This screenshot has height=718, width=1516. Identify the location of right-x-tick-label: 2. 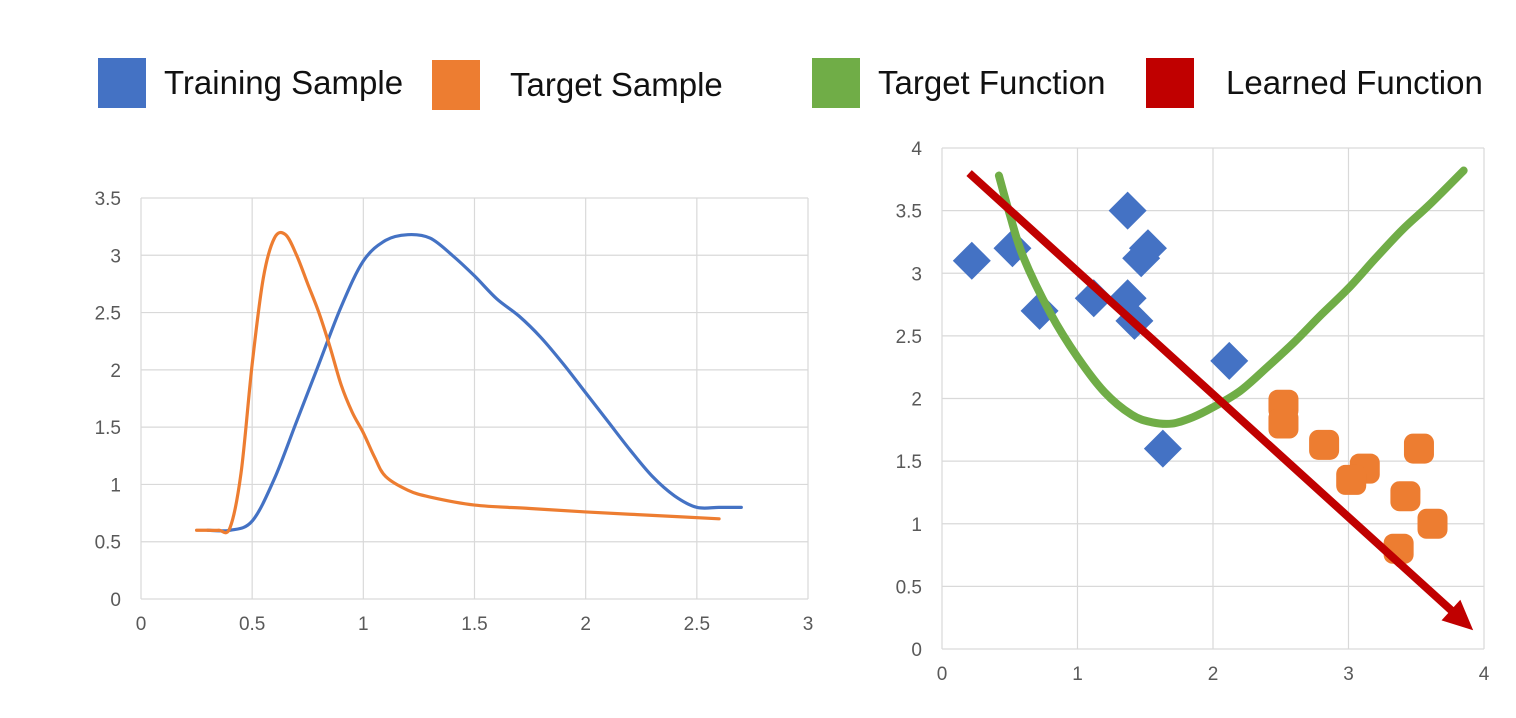
(1213, 674).